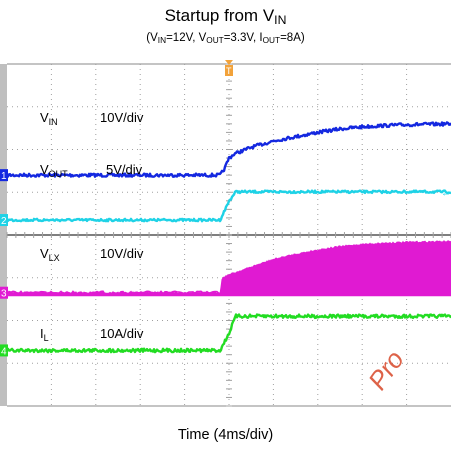 The image size is (451, 461). I want to click on channel-4-marker, so click(4, 350).